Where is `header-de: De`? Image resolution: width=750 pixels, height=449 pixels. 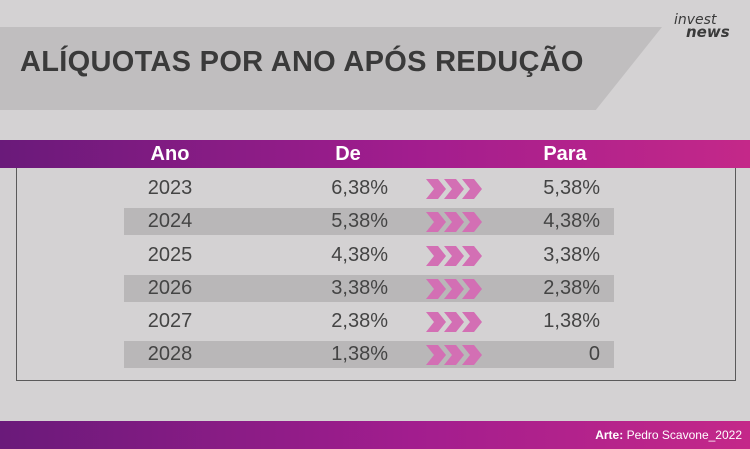 header-de: De is located at coordinates (348, 154).